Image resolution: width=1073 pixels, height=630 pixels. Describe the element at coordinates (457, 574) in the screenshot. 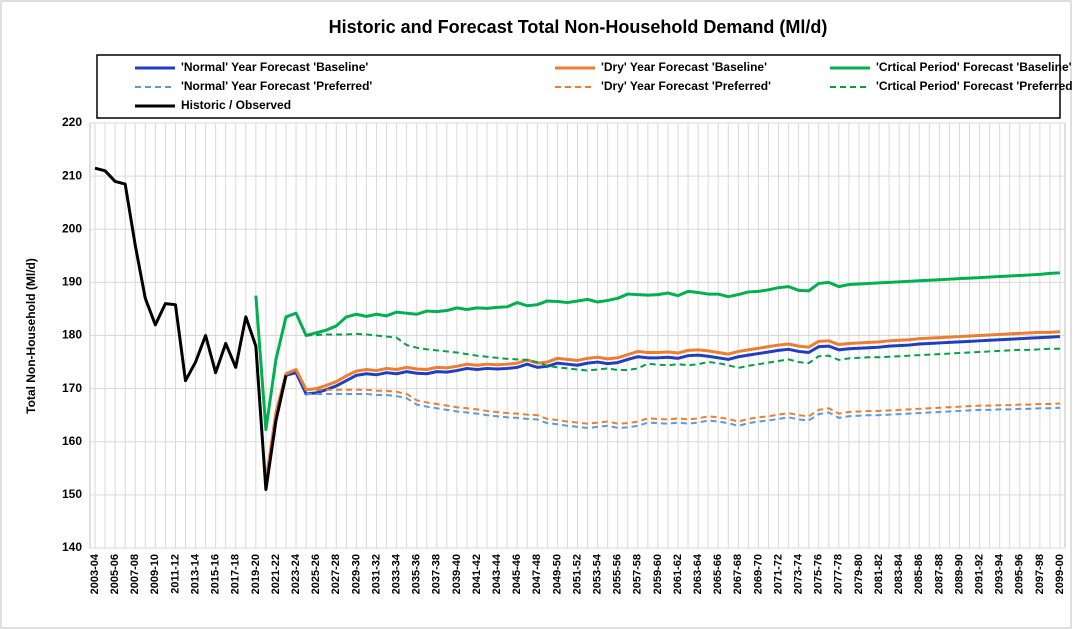

I see `x-tick-label: 2039-40` at that location.